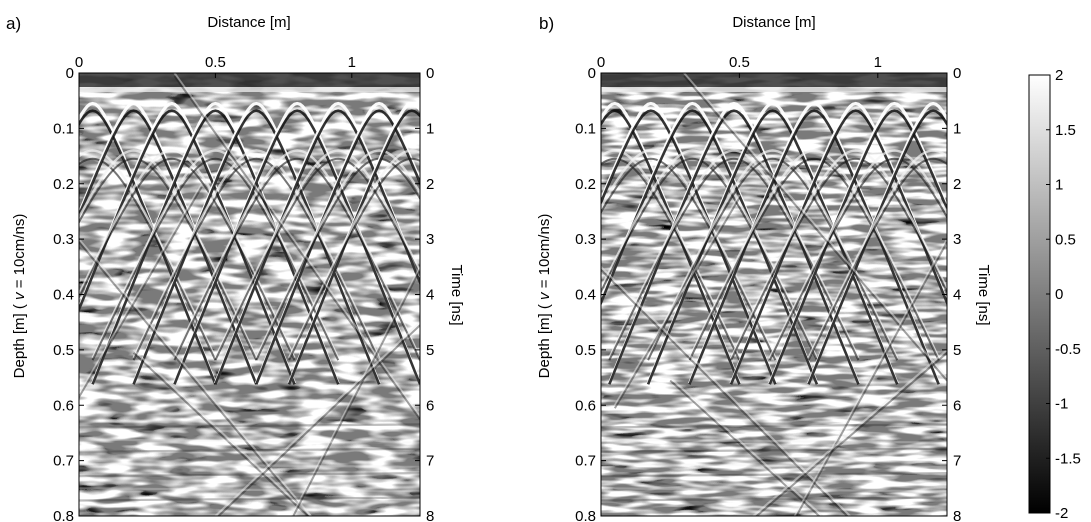  I want to click on time-tick-label: 8, so click(957, 515).